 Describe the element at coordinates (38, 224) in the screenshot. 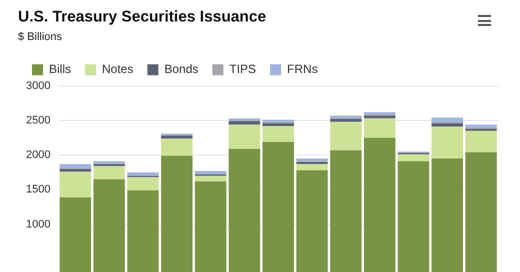

I see `y-tick-label: 1000` at that location.